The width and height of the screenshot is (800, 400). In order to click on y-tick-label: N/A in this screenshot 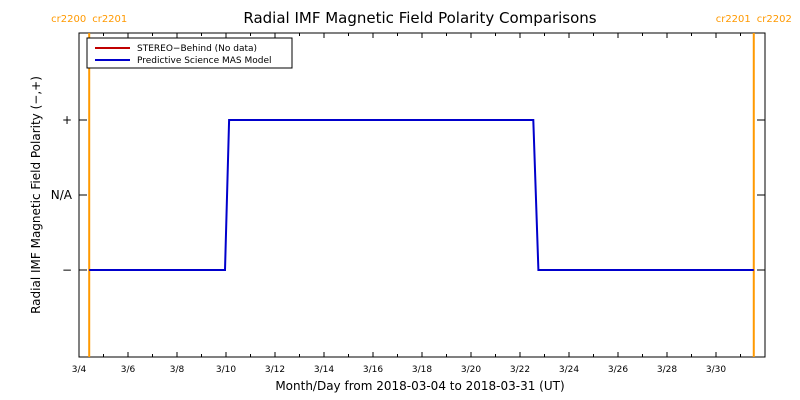, I will do `click(62, 195)`.